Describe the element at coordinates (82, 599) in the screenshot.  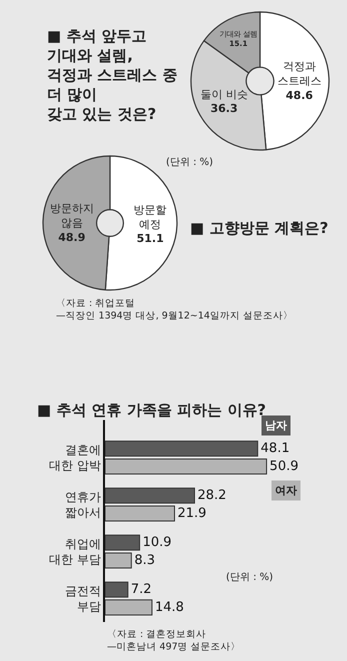
I see `y-tick-label: 금전적 부담` at that location.